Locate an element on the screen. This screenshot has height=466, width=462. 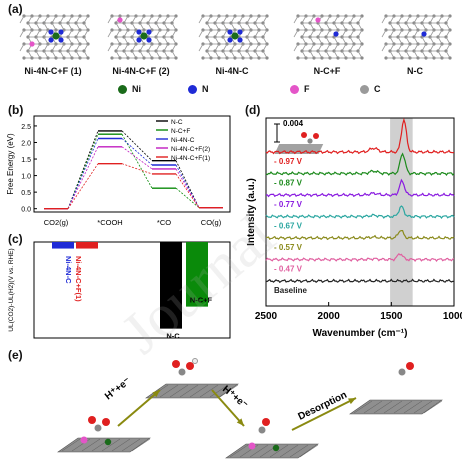
legend-label: Ni-4N-C is located at coordinates (183, 140).